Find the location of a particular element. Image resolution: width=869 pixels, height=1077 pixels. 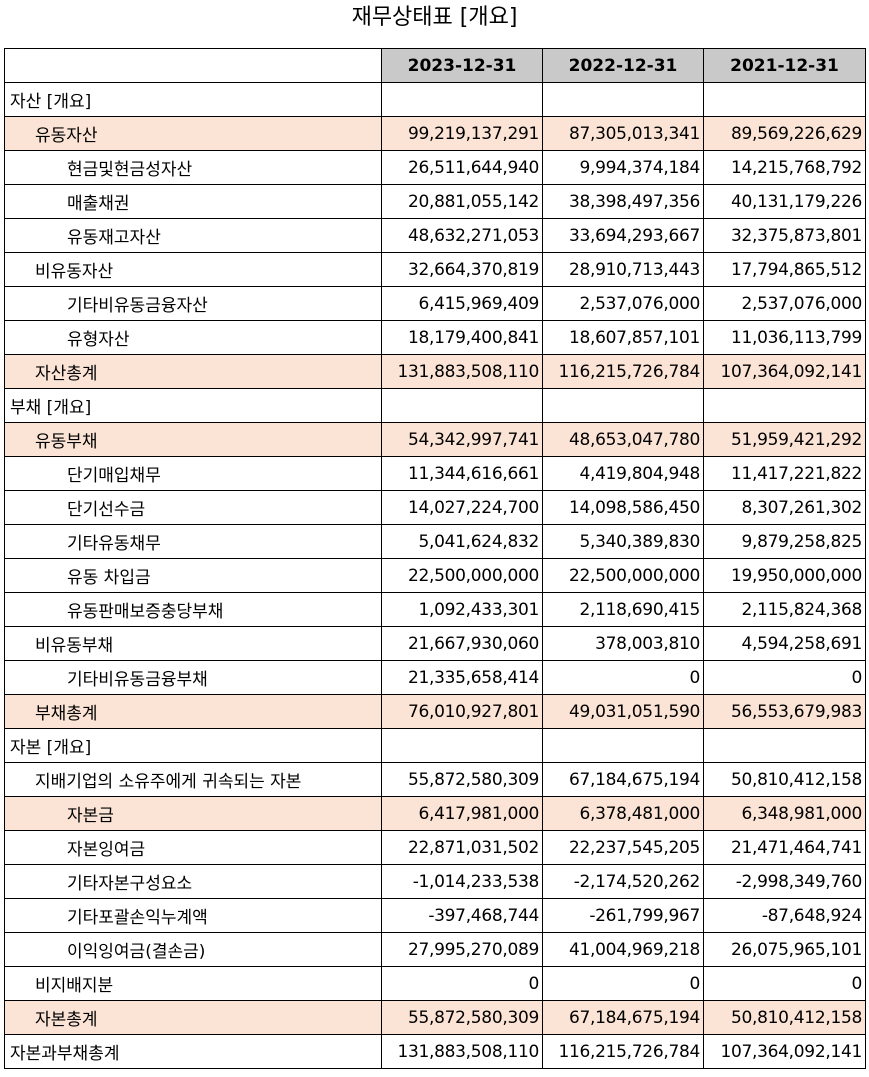

row-label: 부채총계 is located at coordinates (193, 711).